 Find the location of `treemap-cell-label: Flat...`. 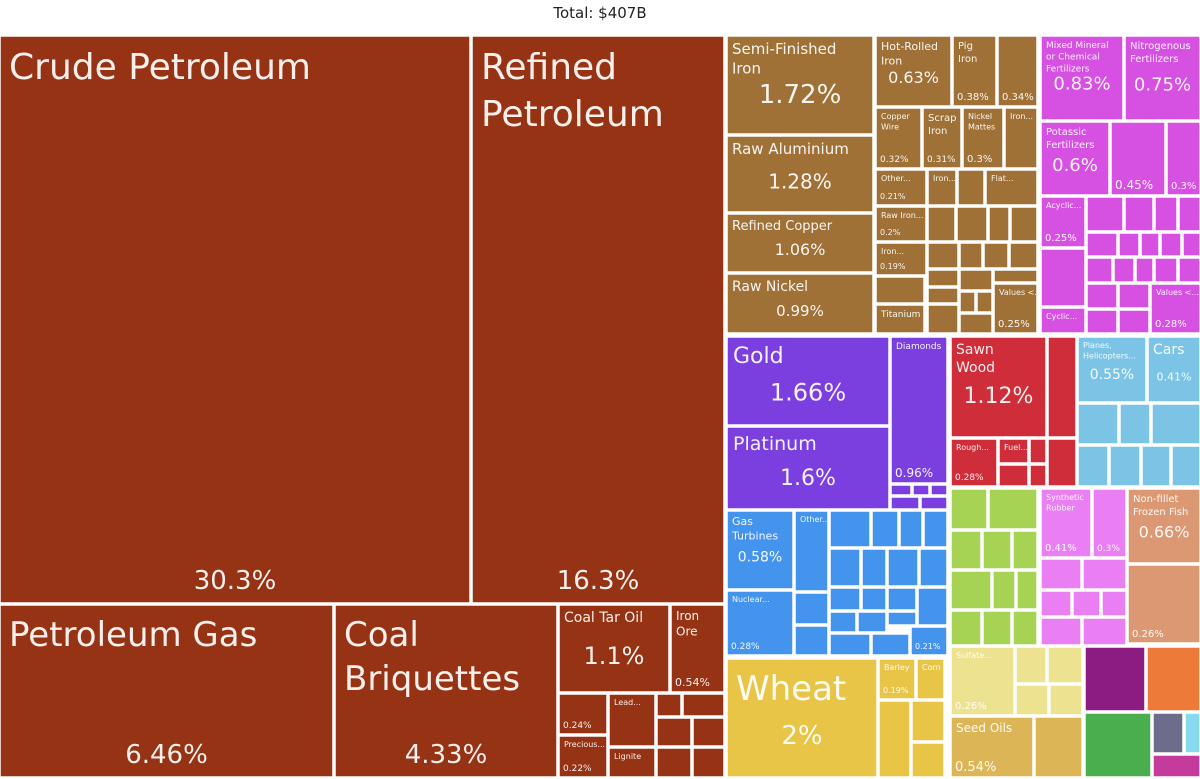

treemap-cell-label: Flat... is located at coordinates (1002, 178).